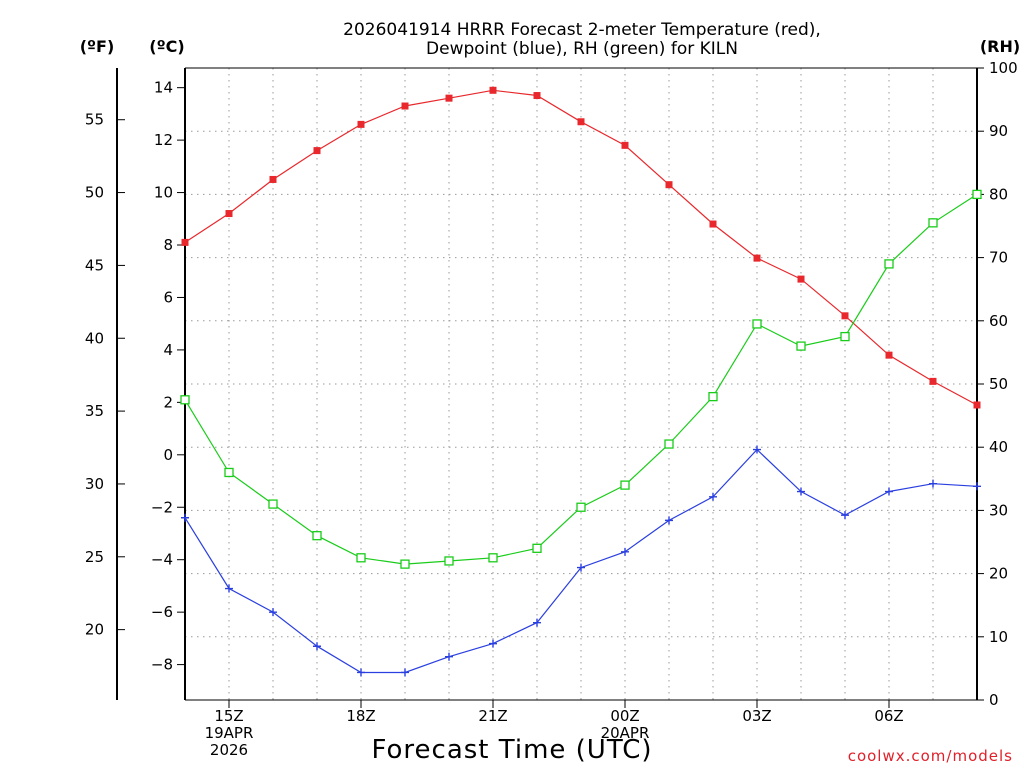  Describe the element at coordinates (360, 716) in the screenshot. I see `x-tick-label: 18Z` at that location.